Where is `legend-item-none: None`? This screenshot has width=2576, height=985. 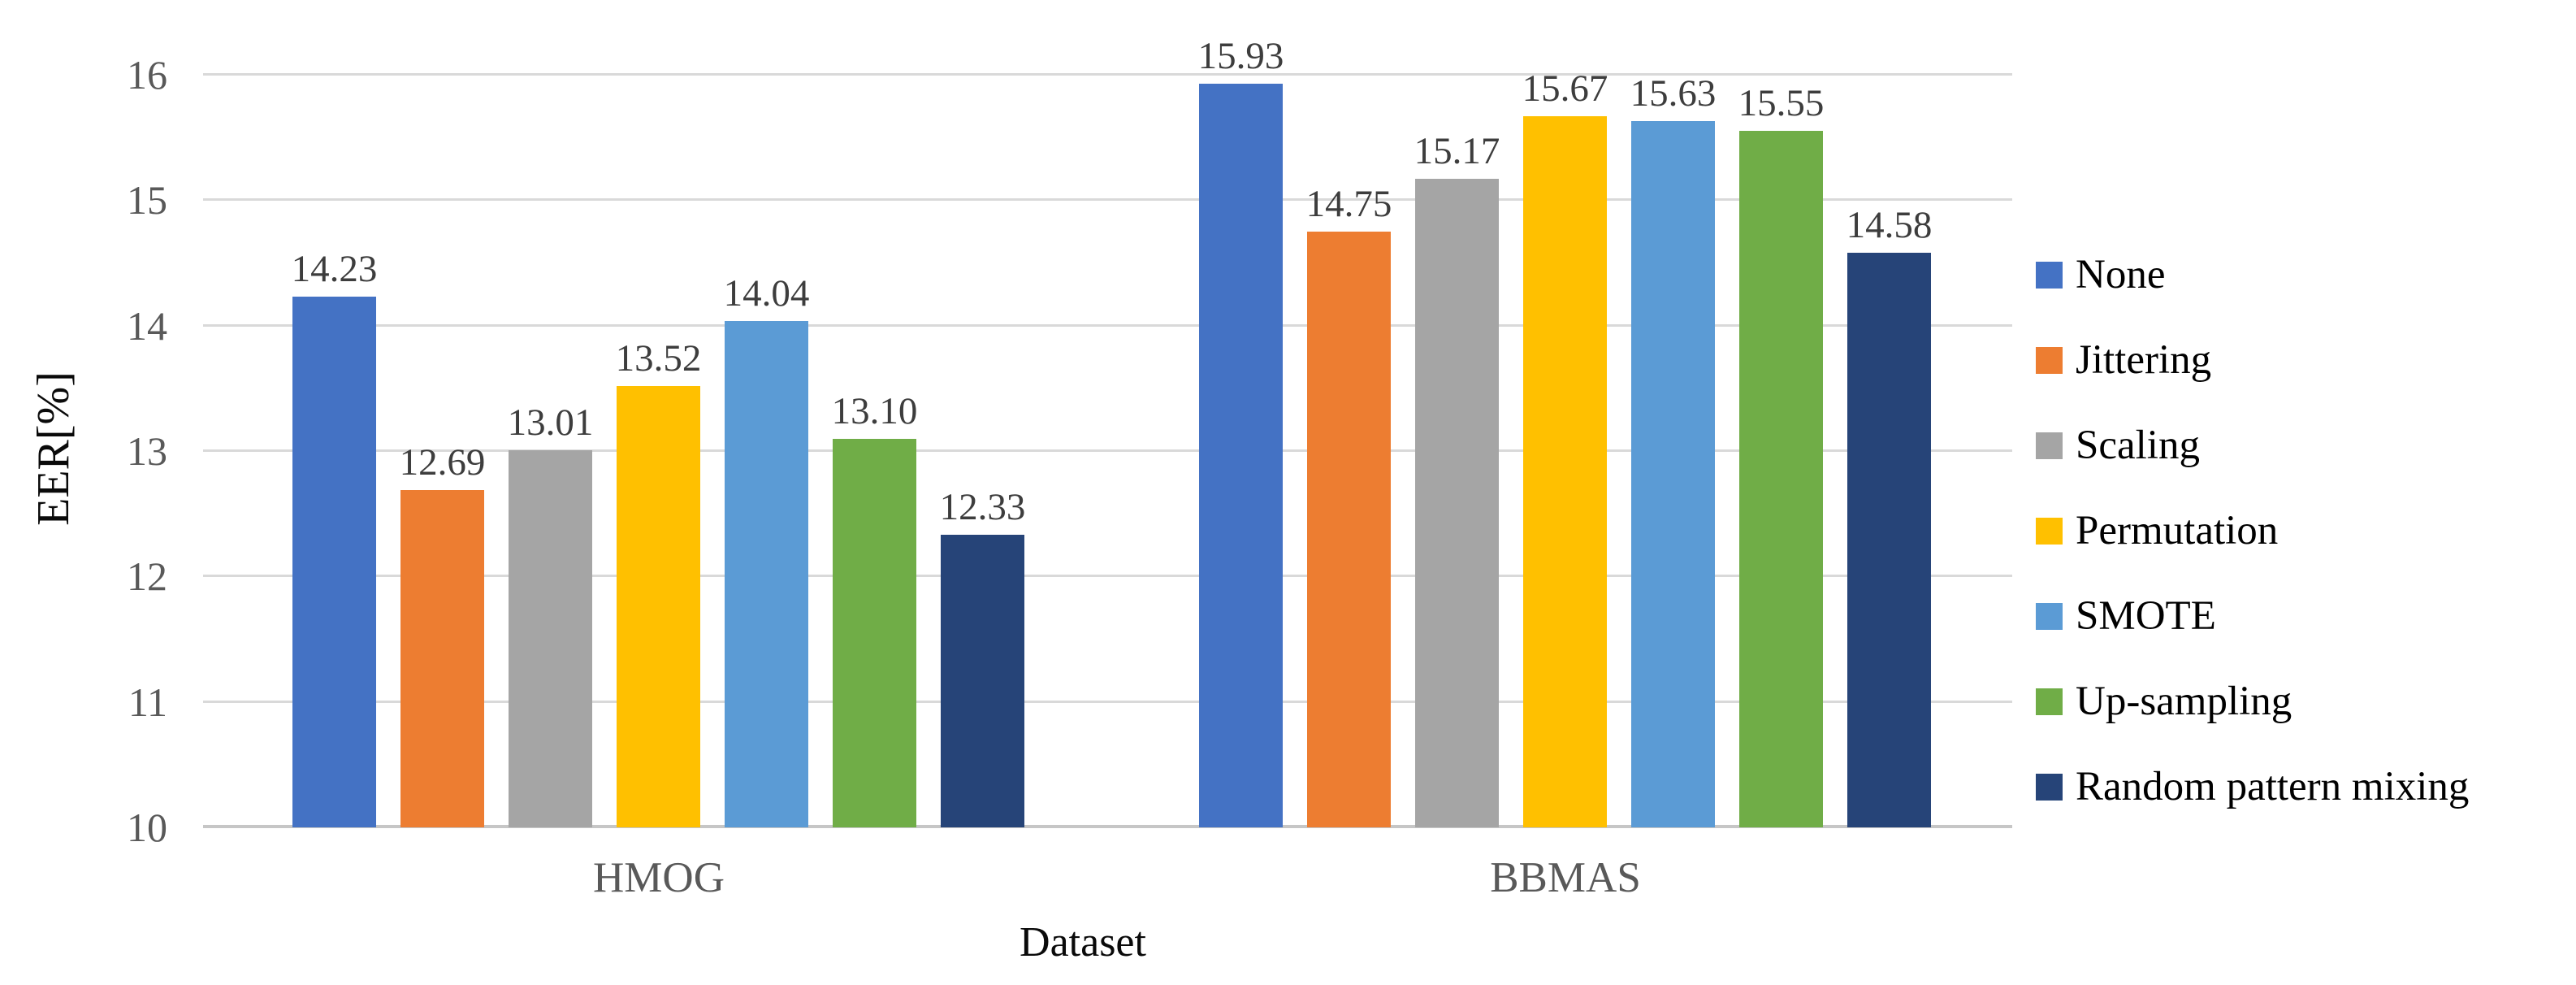
legend-item-none: None is located at coordinates (2252, 274).